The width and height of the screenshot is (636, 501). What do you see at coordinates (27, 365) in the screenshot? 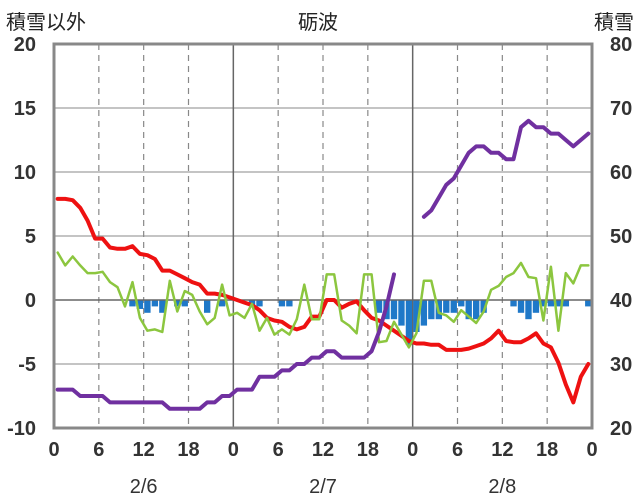
I see `y-left-tick-label: -5` at bounding box center [27, 365].